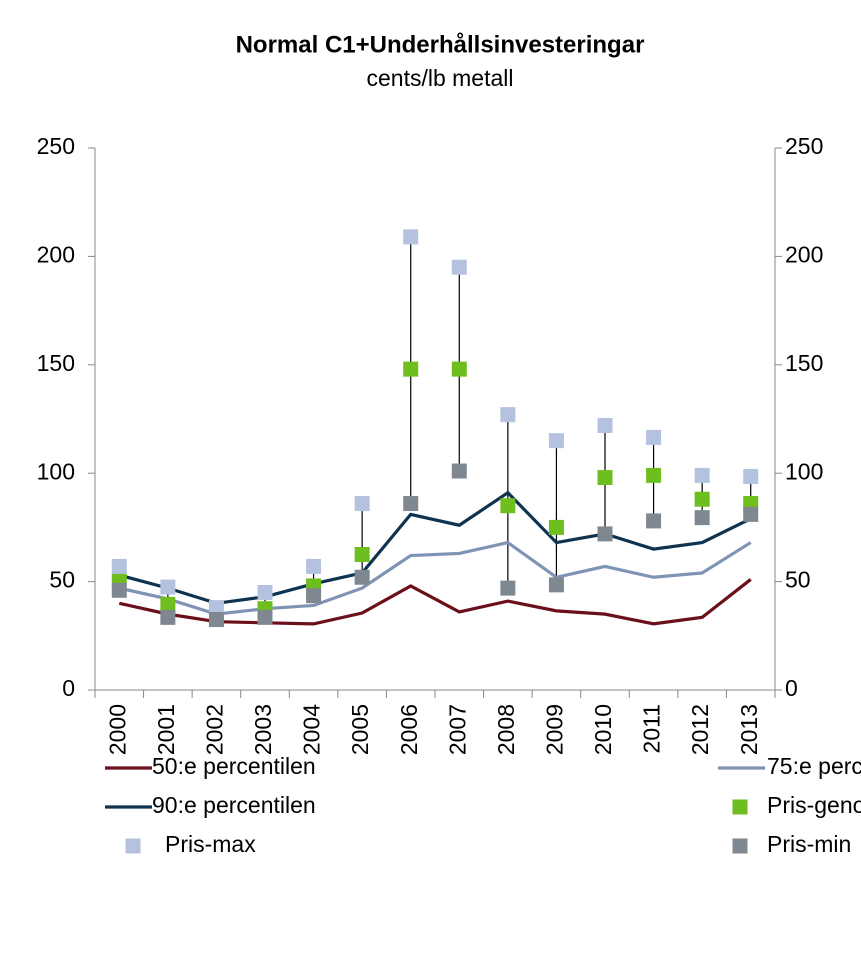 Image resolution: width=861 pixels, height=953 pixels. What do you see at coordinates (56, 363) in the screenshot?
I see `y-tick-label: 150` at bounding box center [56, 363].